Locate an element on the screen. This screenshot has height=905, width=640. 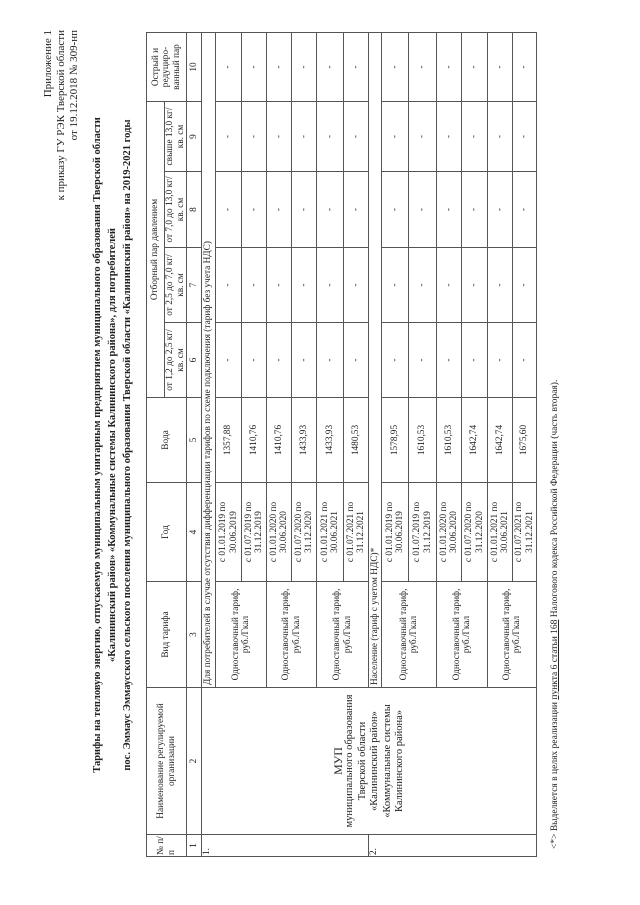
appendix-line: от 19.12.2018 № 309-нп is located at coordinates (74, 85).